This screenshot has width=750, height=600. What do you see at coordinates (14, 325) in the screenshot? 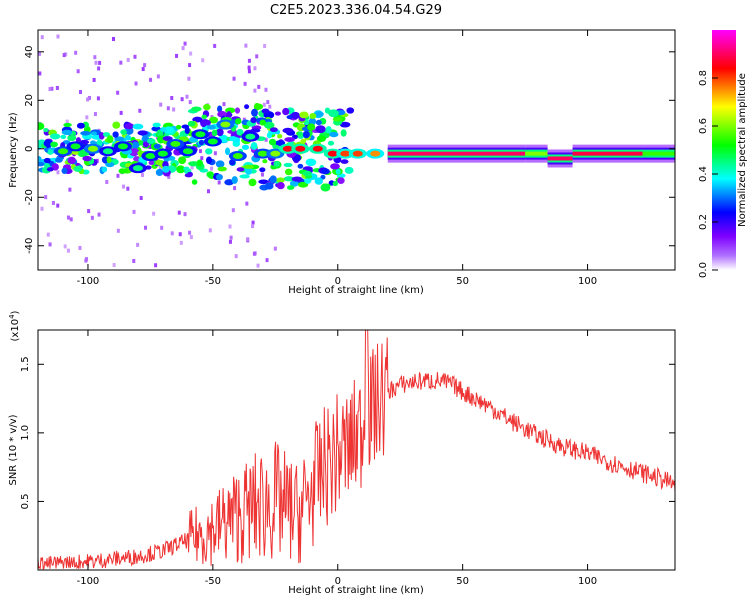
I see `snr-multiplier: (x104)` at bounding box center [14, 325].